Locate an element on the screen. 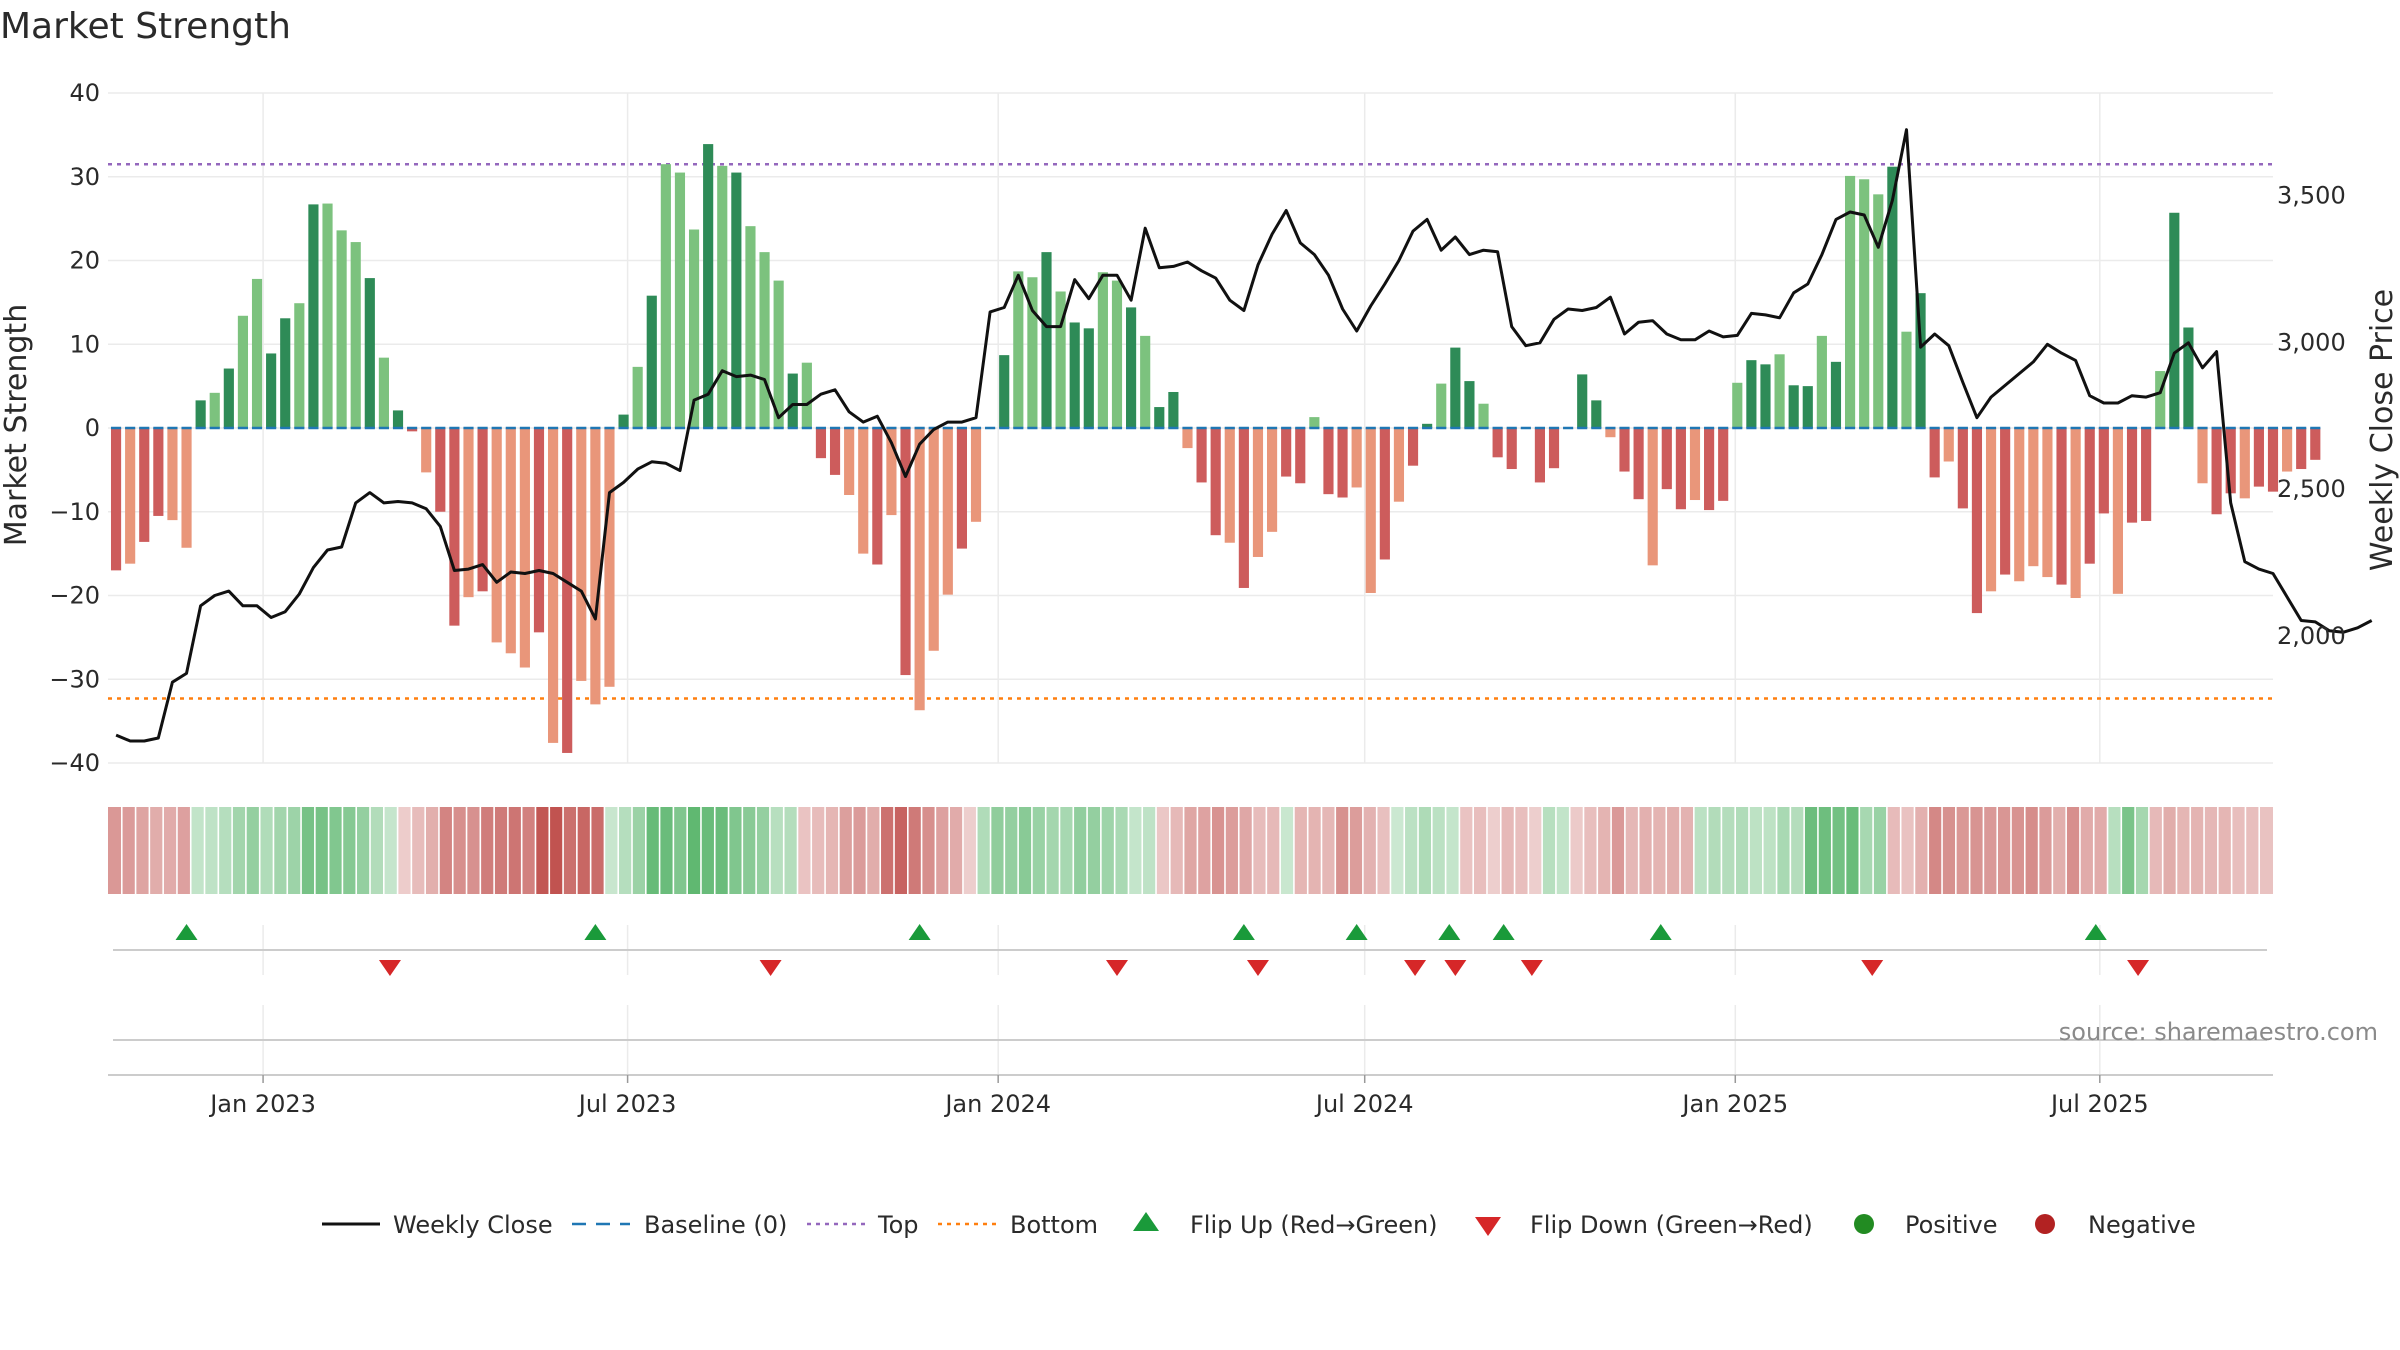 The height and width of the screenshot is (1350, 2400). y-tick-right: 3,500 is located at coordinates (2311, 195).